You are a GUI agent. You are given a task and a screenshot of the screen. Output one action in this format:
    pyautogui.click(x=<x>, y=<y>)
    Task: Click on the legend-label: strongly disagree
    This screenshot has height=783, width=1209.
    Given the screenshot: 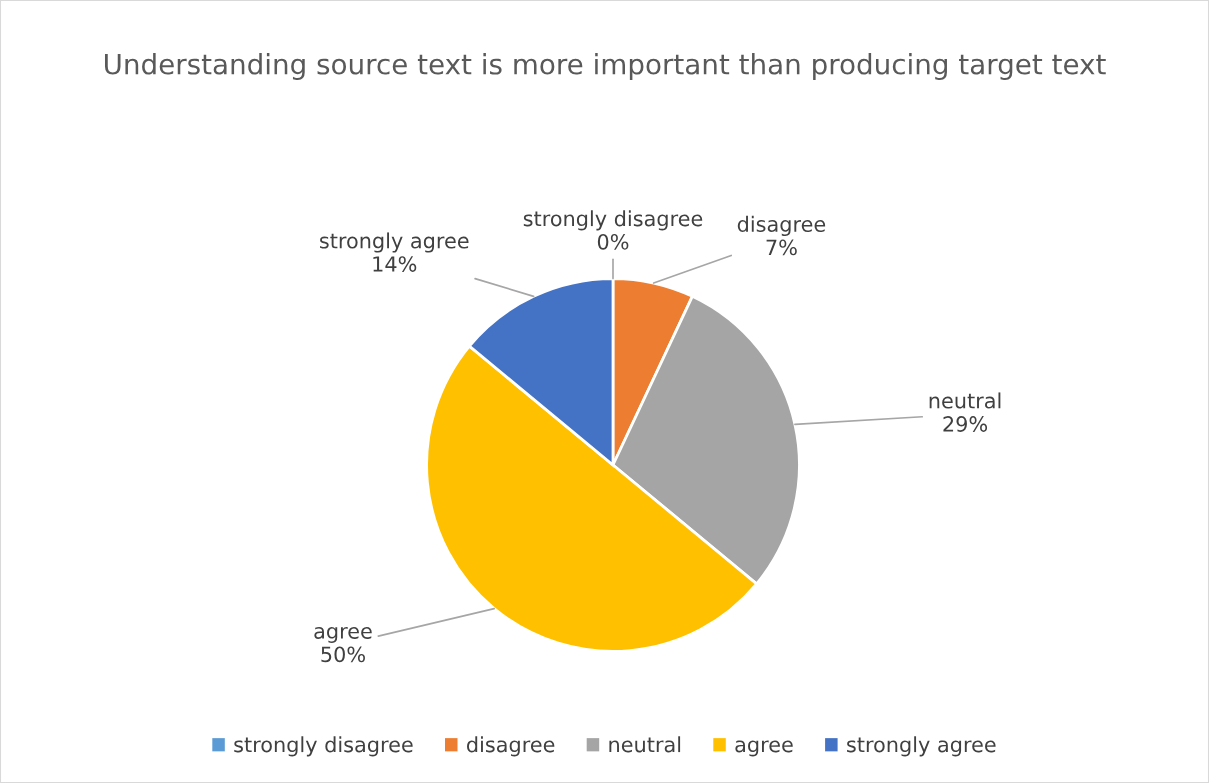 What is the action you would take?
    pyautogui.click(x=323, y=746)
    